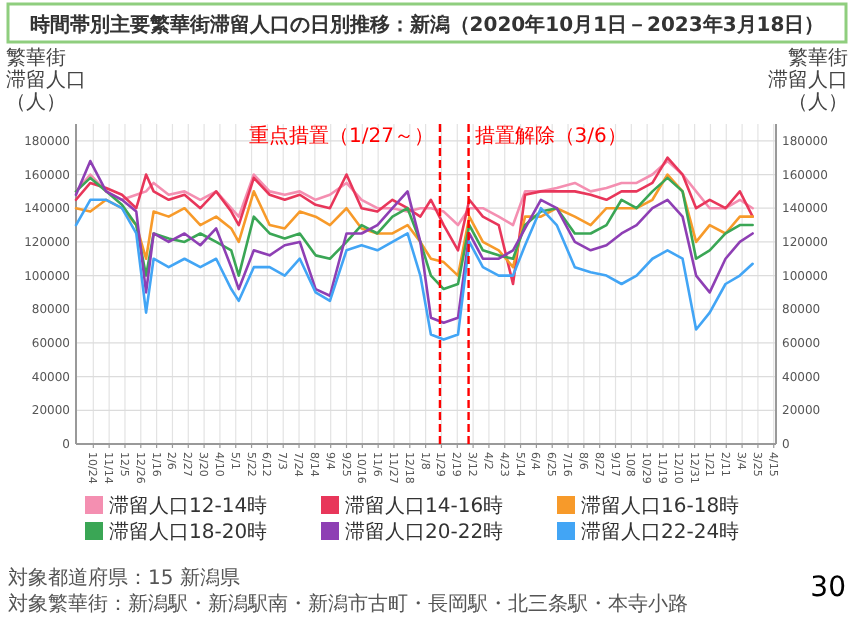 Image resolution: width=854 pixels, height=640 pixels. Describe the element at coordinates (188, 532) in the screenshot. I see `legend-label: 滞留人口18-20時` at that location.